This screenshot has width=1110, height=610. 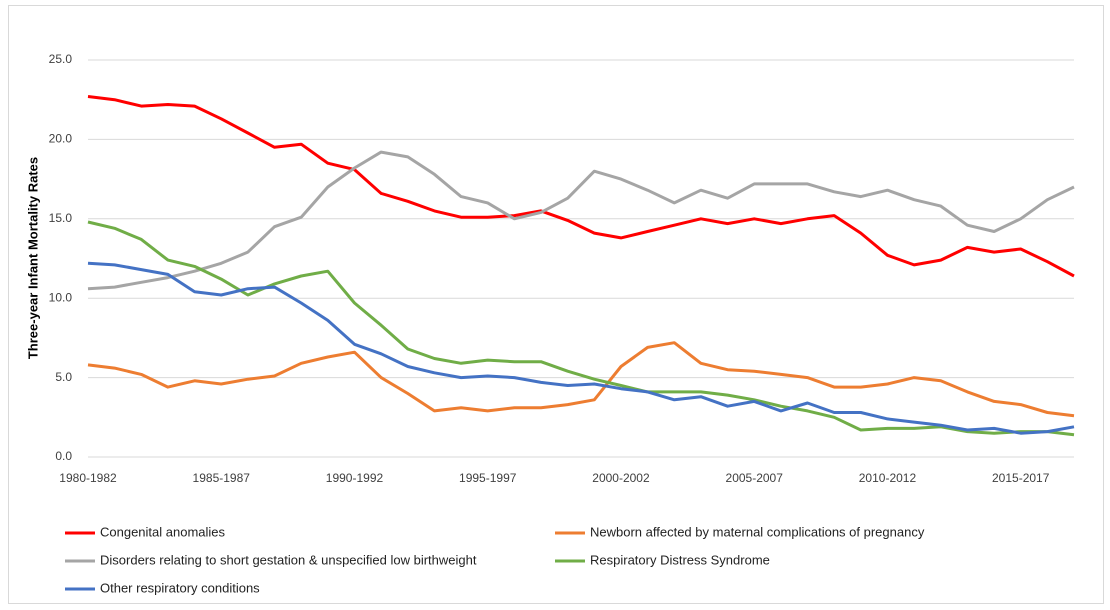 What do you see at coordinates (63, 456) in the screenshot?
I see `y-tick-label: 0.0` at bounding box center [63, 456].